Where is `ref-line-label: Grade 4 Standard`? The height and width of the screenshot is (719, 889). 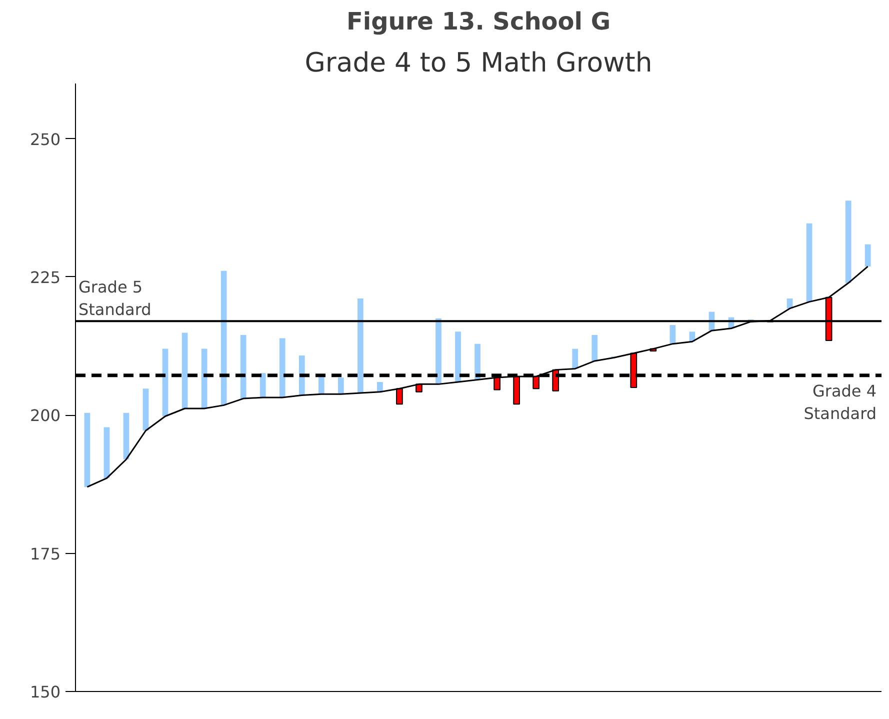
ref-line-label: Grade 4 Standard is located at coordinates (840, 402).